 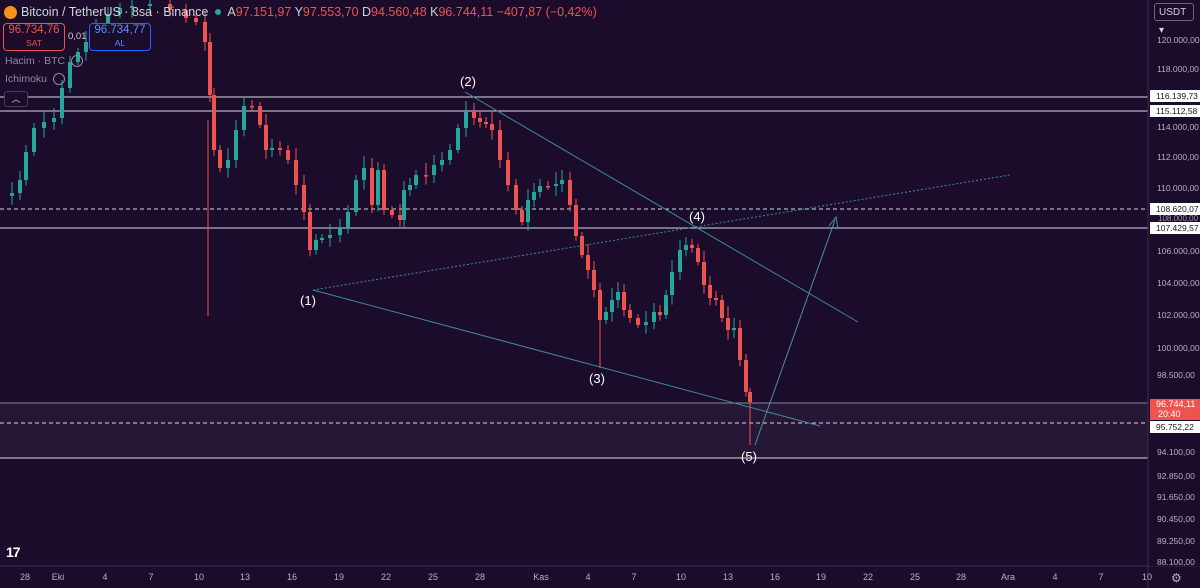 What do you see at coordinates (1176, 578) in the screenshot?
I see `gear-icon: ⚙` at bounding box center [1176, 578].